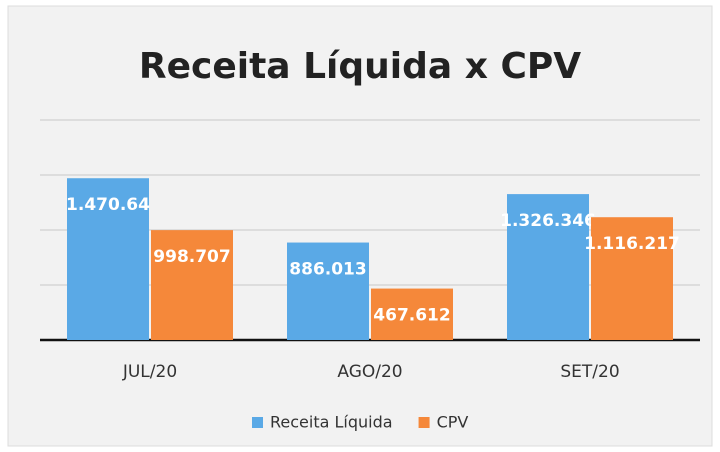 Image resolution: width=720 pixels, height=452 pixels. What do you see at coordinates (108, 205) in the screenshot?
I see `data-label: 1.470.64` at bounding box center [108, 205].